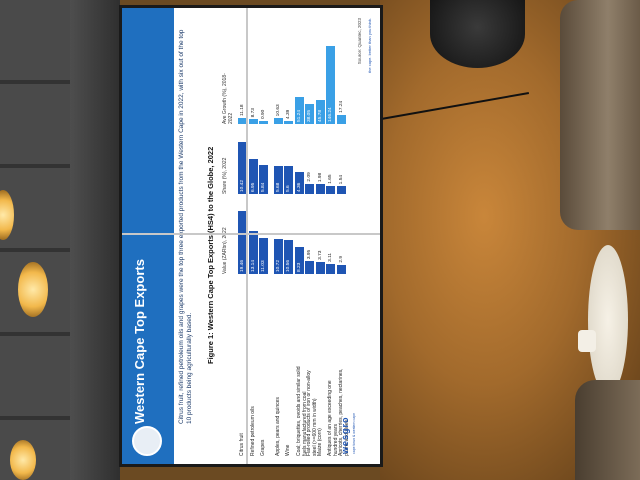  What do you see at coordinates (278, 110) in the screenshot?
I see `growth-bar-label: 10.63` at bounding box center [278, 110].